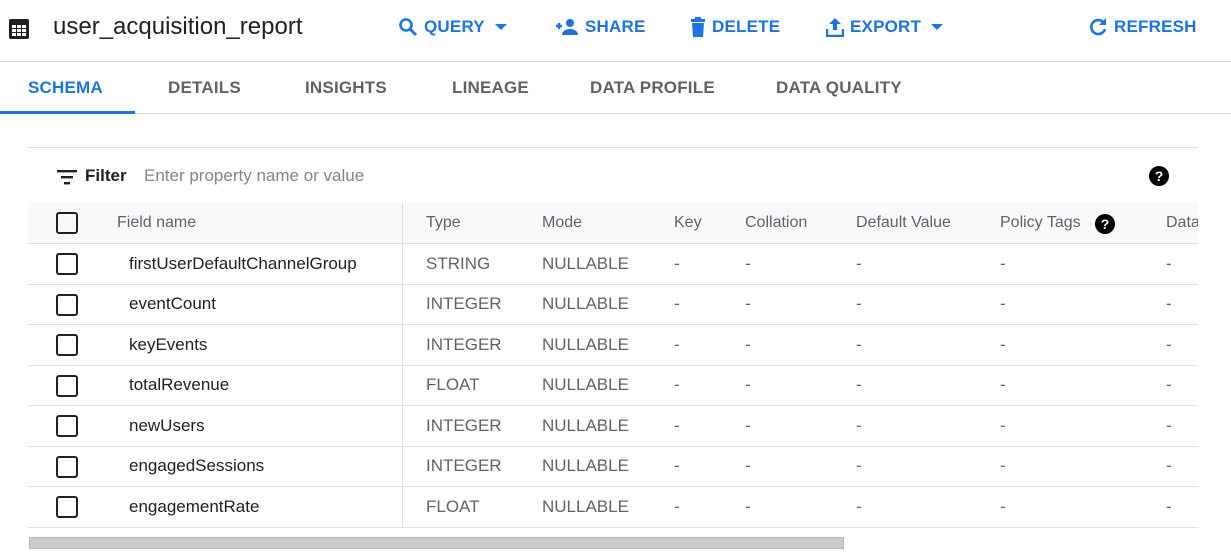  I want to click on col-type: Type, so click(443, 222).